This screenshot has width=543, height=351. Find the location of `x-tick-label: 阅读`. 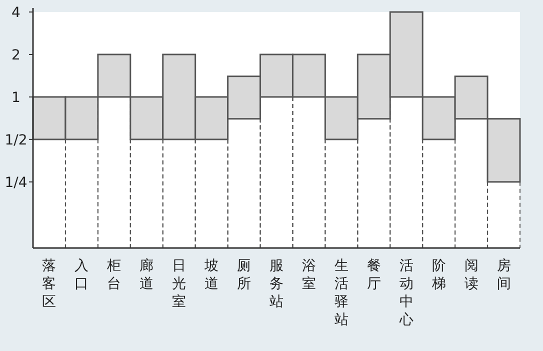

x-tick-label: 阅读 is located at coordinates (471, 275).